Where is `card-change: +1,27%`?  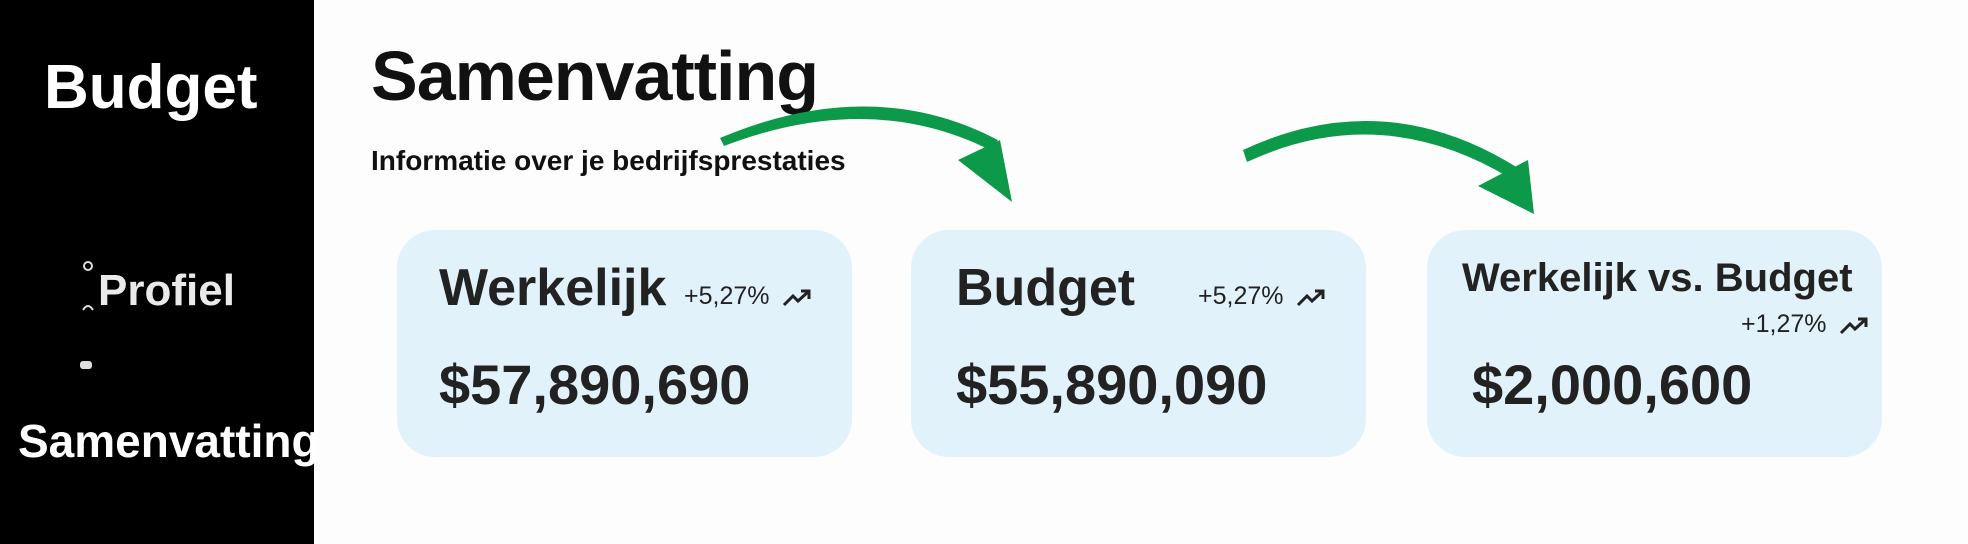 card-change: +1,27% is located at coordinates (1805, 324).